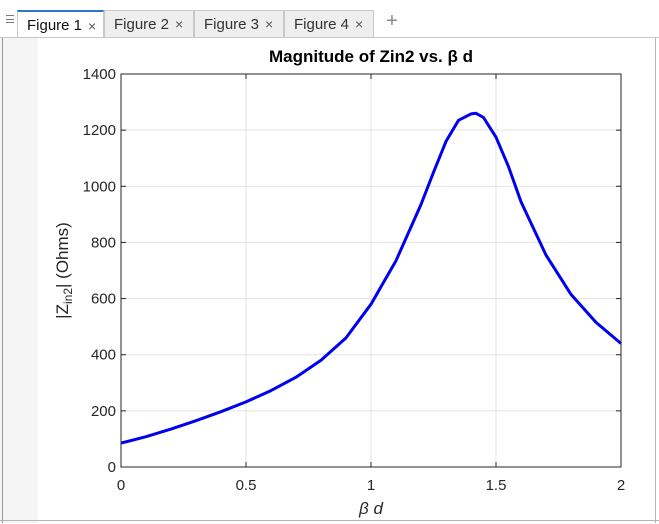  I want to click on x-tick-label: 0.5, so click(246, 485).